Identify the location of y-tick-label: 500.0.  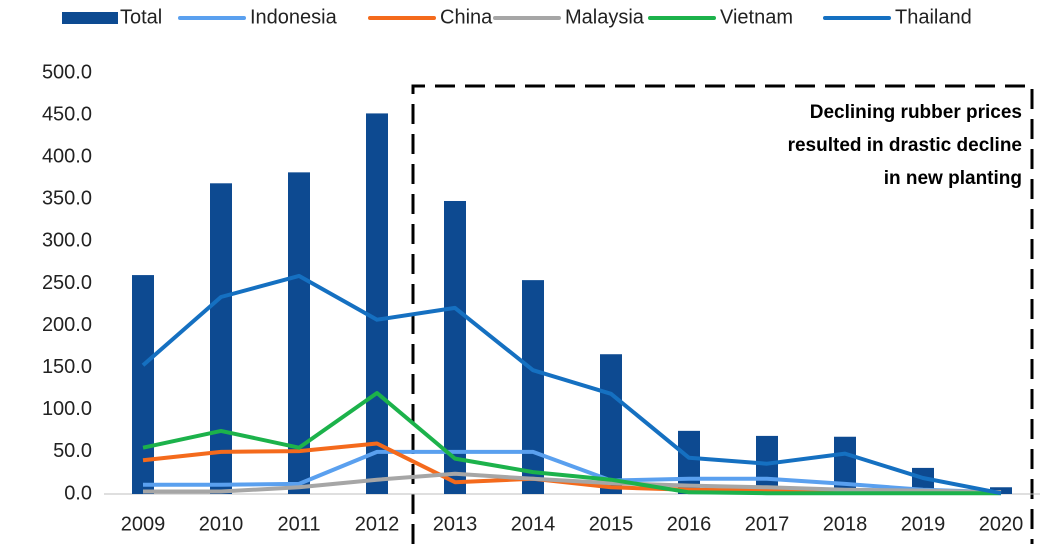
(67, 72).